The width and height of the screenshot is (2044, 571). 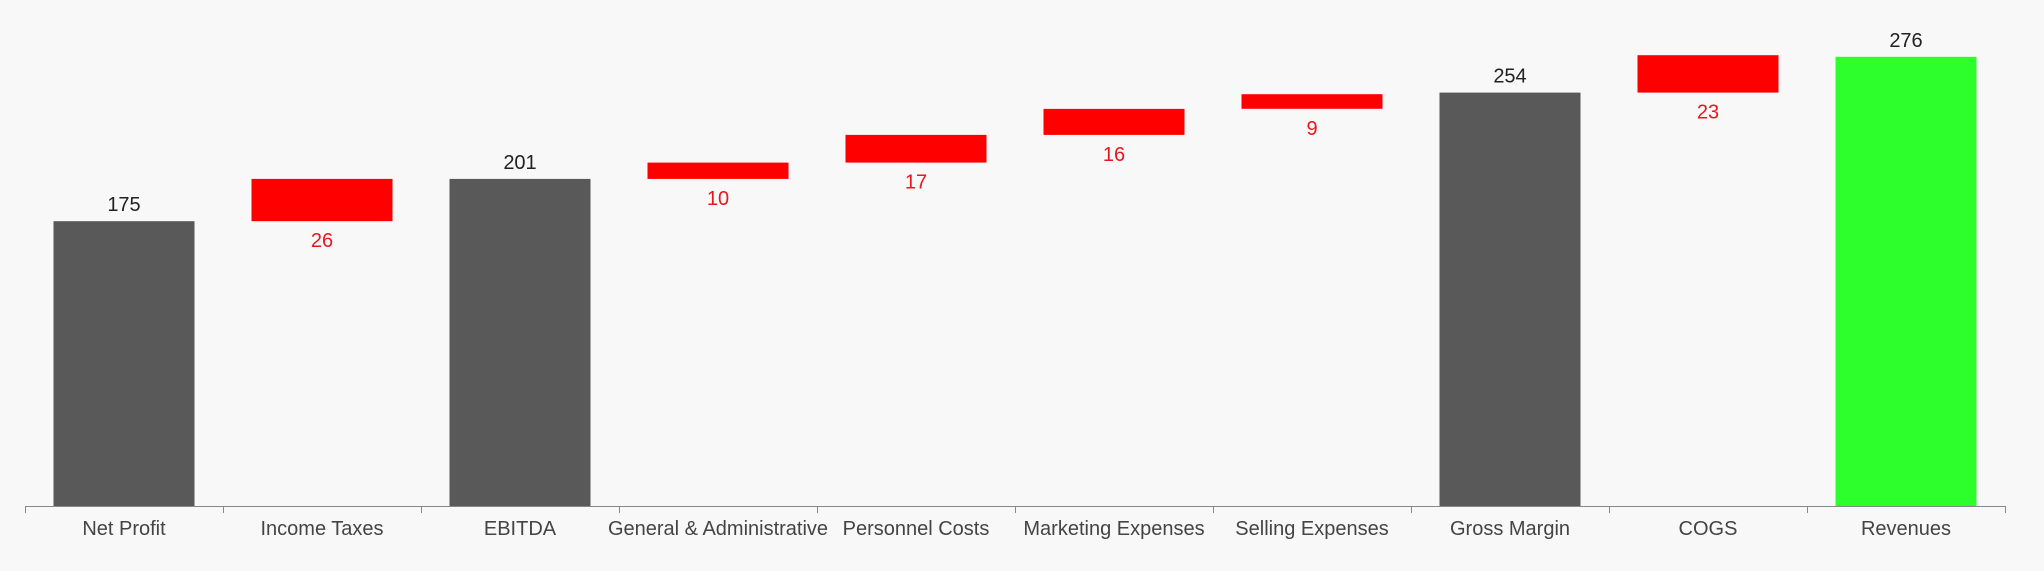 I want to click on value-label-selling-expenses: 9, so click(x=1311, y=129).